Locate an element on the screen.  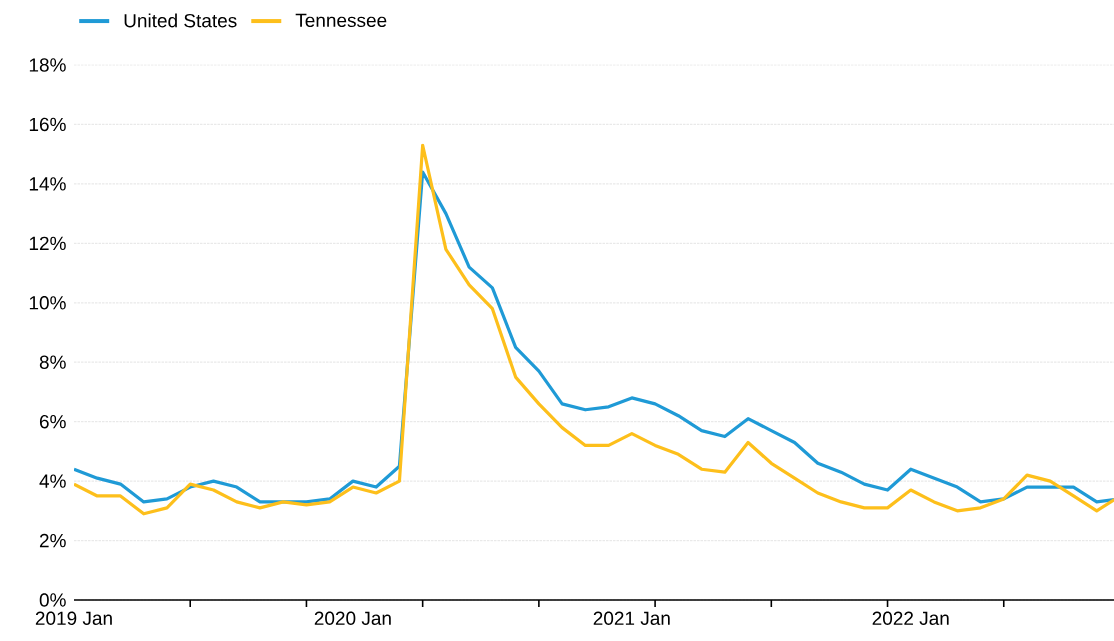
x-tick-label: 2022 Jan is located at coordinates (910, 618).